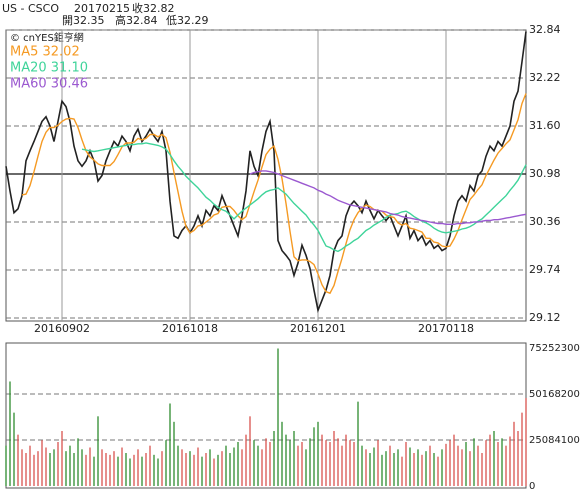  What do you see at coordinates (83, 20) in the screenshot?
I see `open: 開32.35` at bounding box center [83, 20].